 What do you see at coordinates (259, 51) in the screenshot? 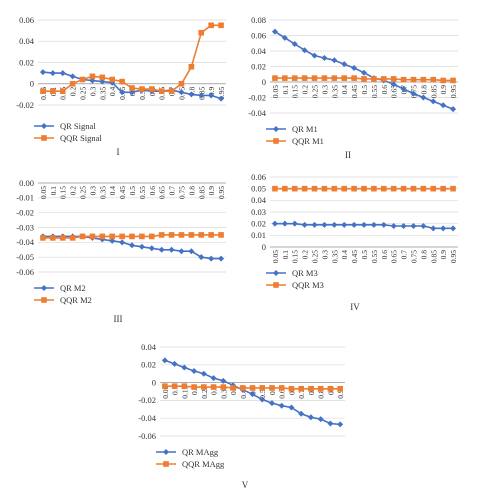
I see `y-tick-label: 0.04` at bounding box center [259, 51].